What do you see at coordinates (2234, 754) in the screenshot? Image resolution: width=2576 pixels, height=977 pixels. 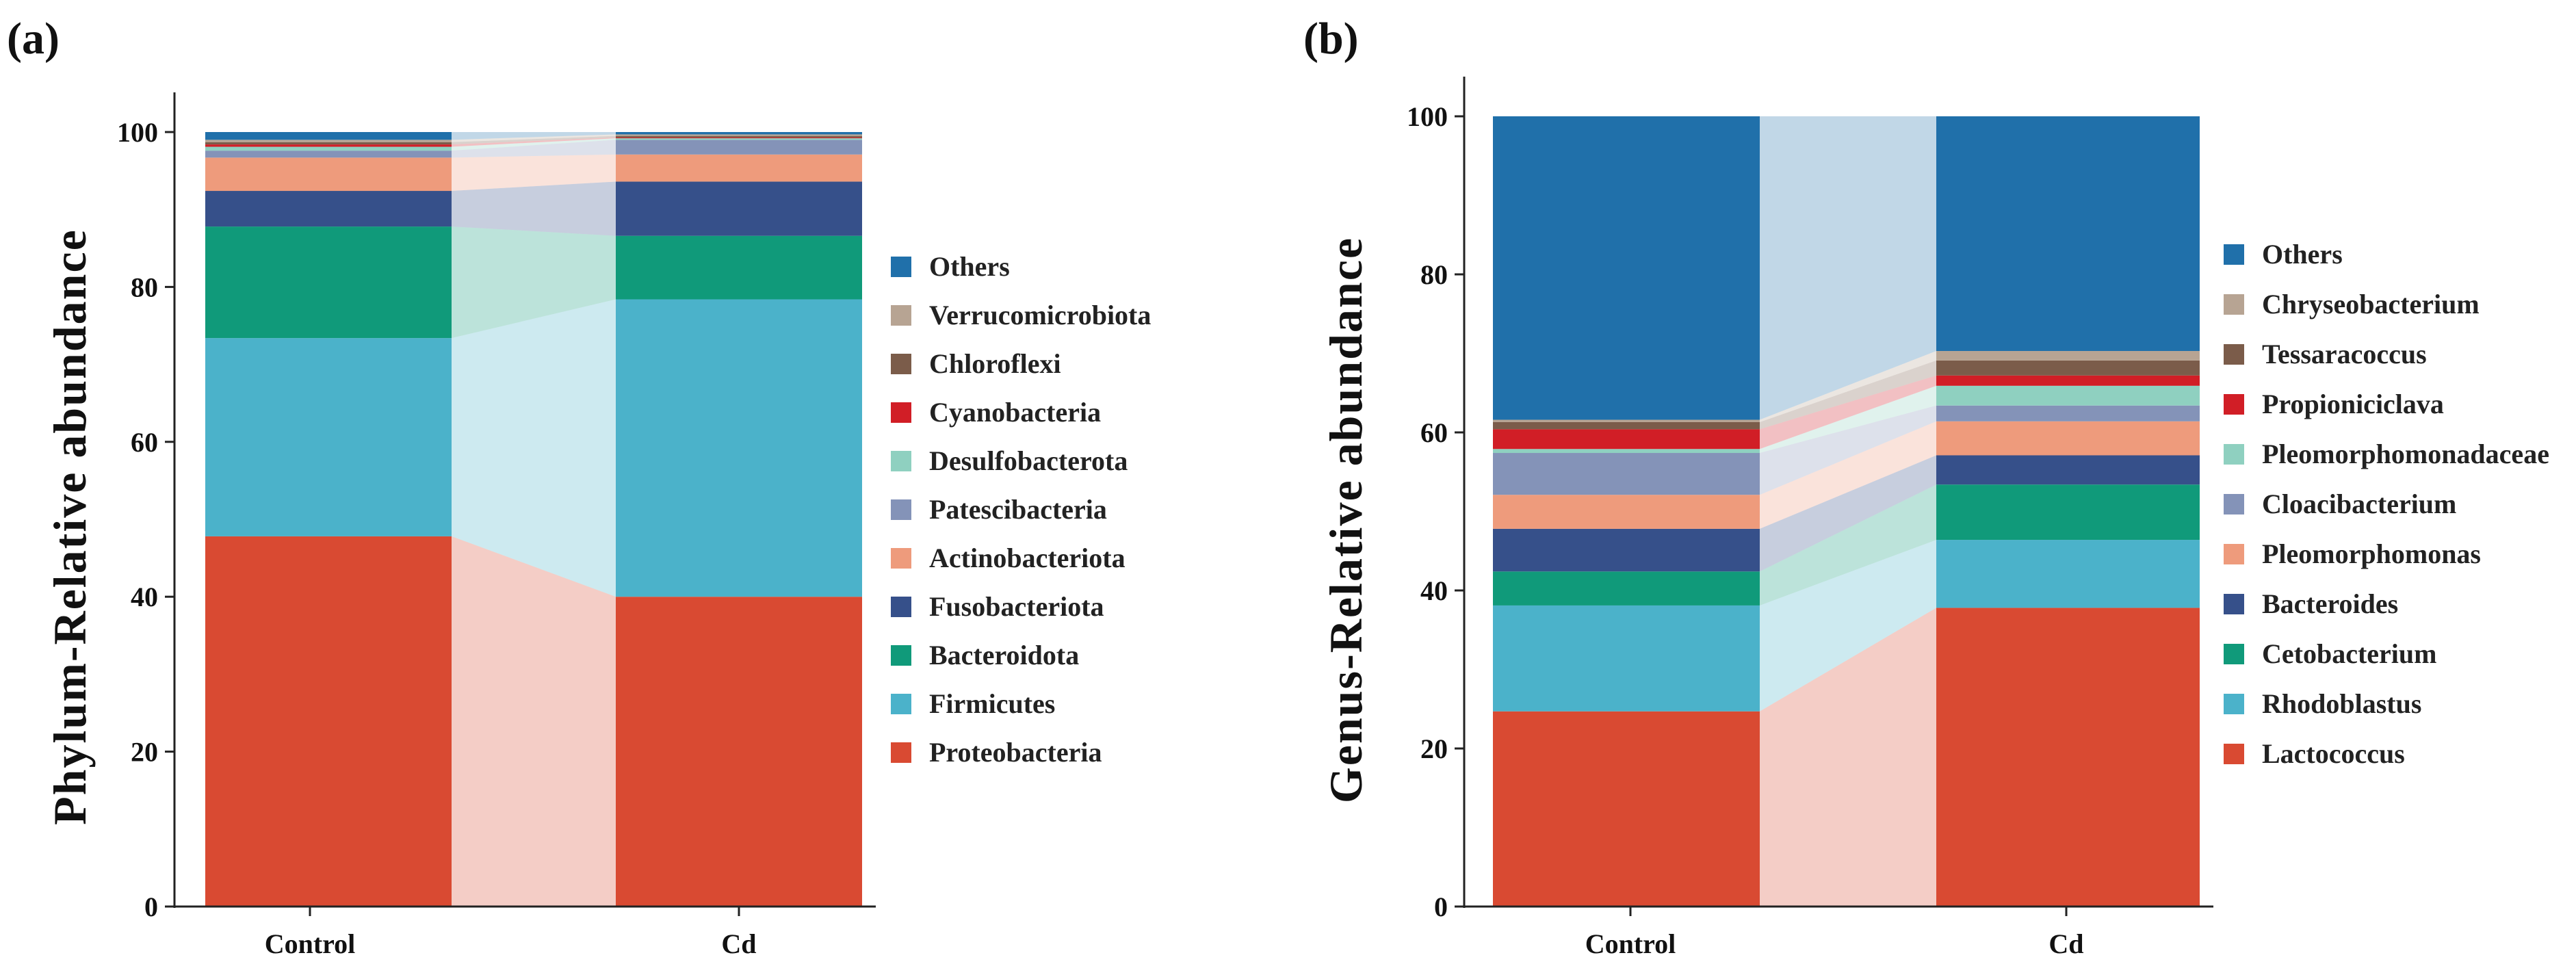 I see `legend-swatch-lactococcus` at bounding box center [2234, 754].